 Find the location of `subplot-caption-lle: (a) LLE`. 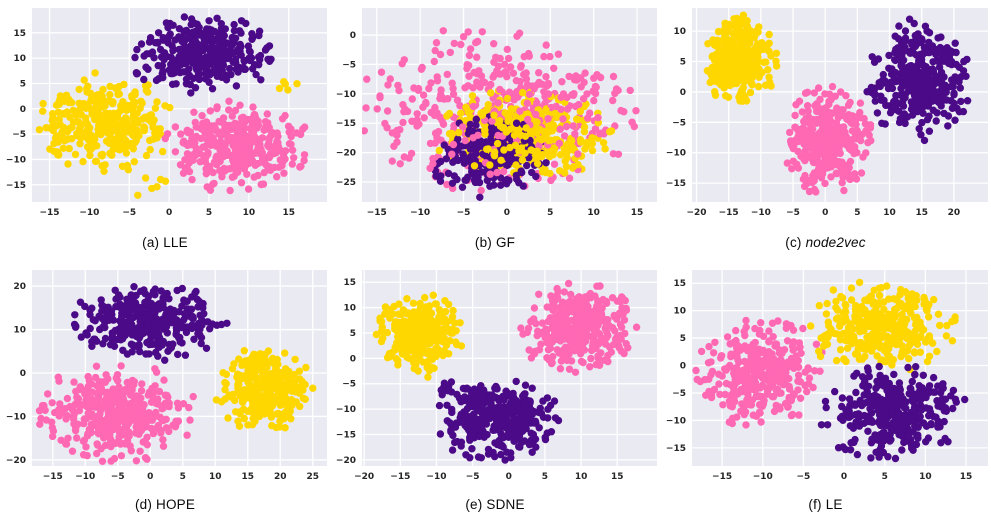

subplot-caption-lle: (a) LLE is located at coordinates (165, 242).